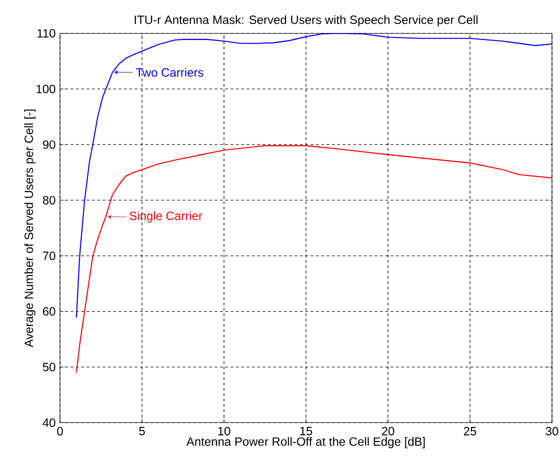 Image resolution: width=560 pixels, height=468 pixels. What do you see at coordinates (49, 200) in the screenshot?
I see `y-tick-label: 80` at bounding box center [49, 200].